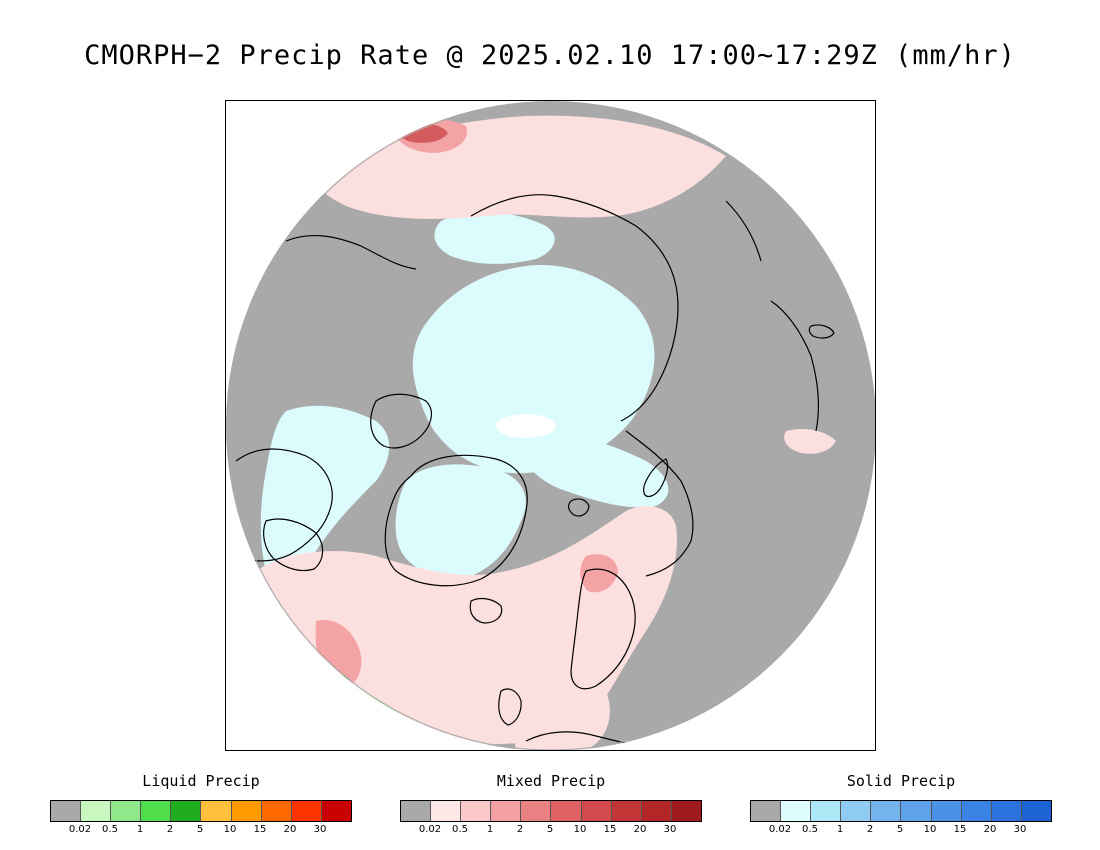 This screenshot has width=1100, height=850. What do you see at coordinates (460, 521) in the screenshot?
I see `solid-precip-greenland` at bounding box center [460, 521].